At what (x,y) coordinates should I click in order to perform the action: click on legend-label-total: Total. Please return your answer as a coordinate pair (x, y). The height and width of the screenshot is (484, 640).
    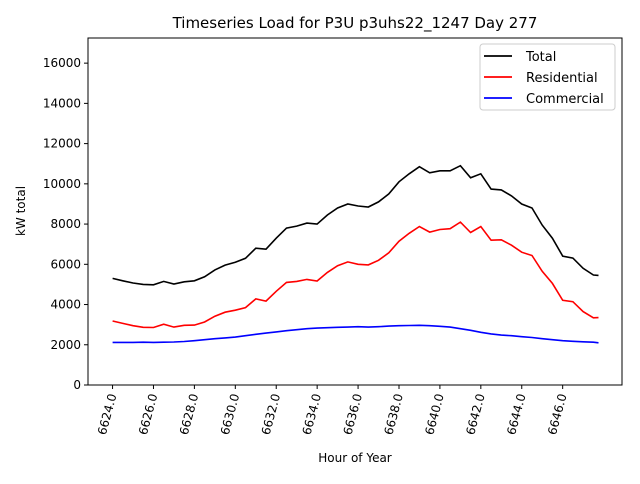
    Looking at the image, I should click on (540, 57).